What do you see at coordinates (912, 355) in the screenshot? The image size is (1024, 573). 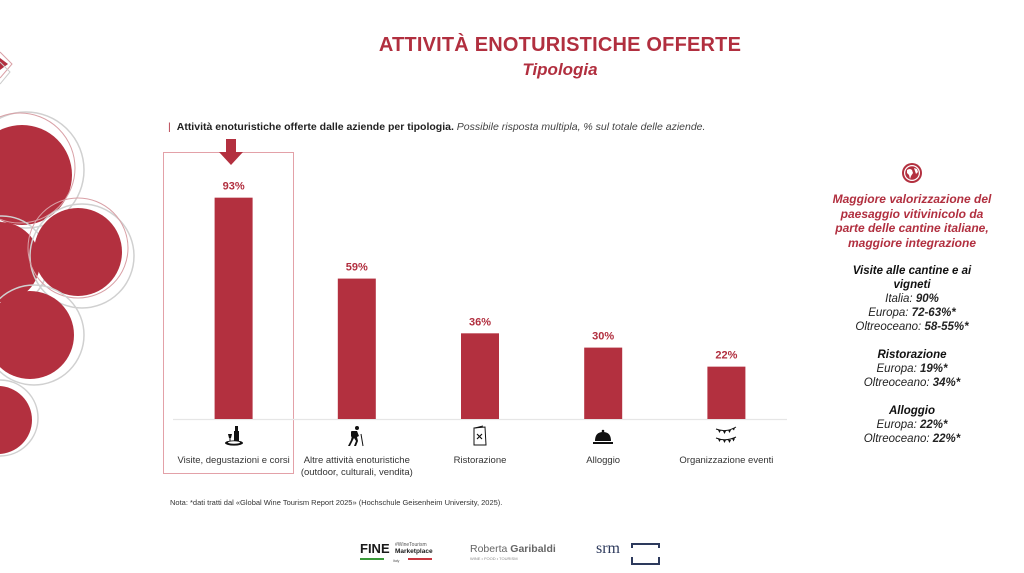 I see `stat-title: Ristorazione` at bounding box center [912, 355].